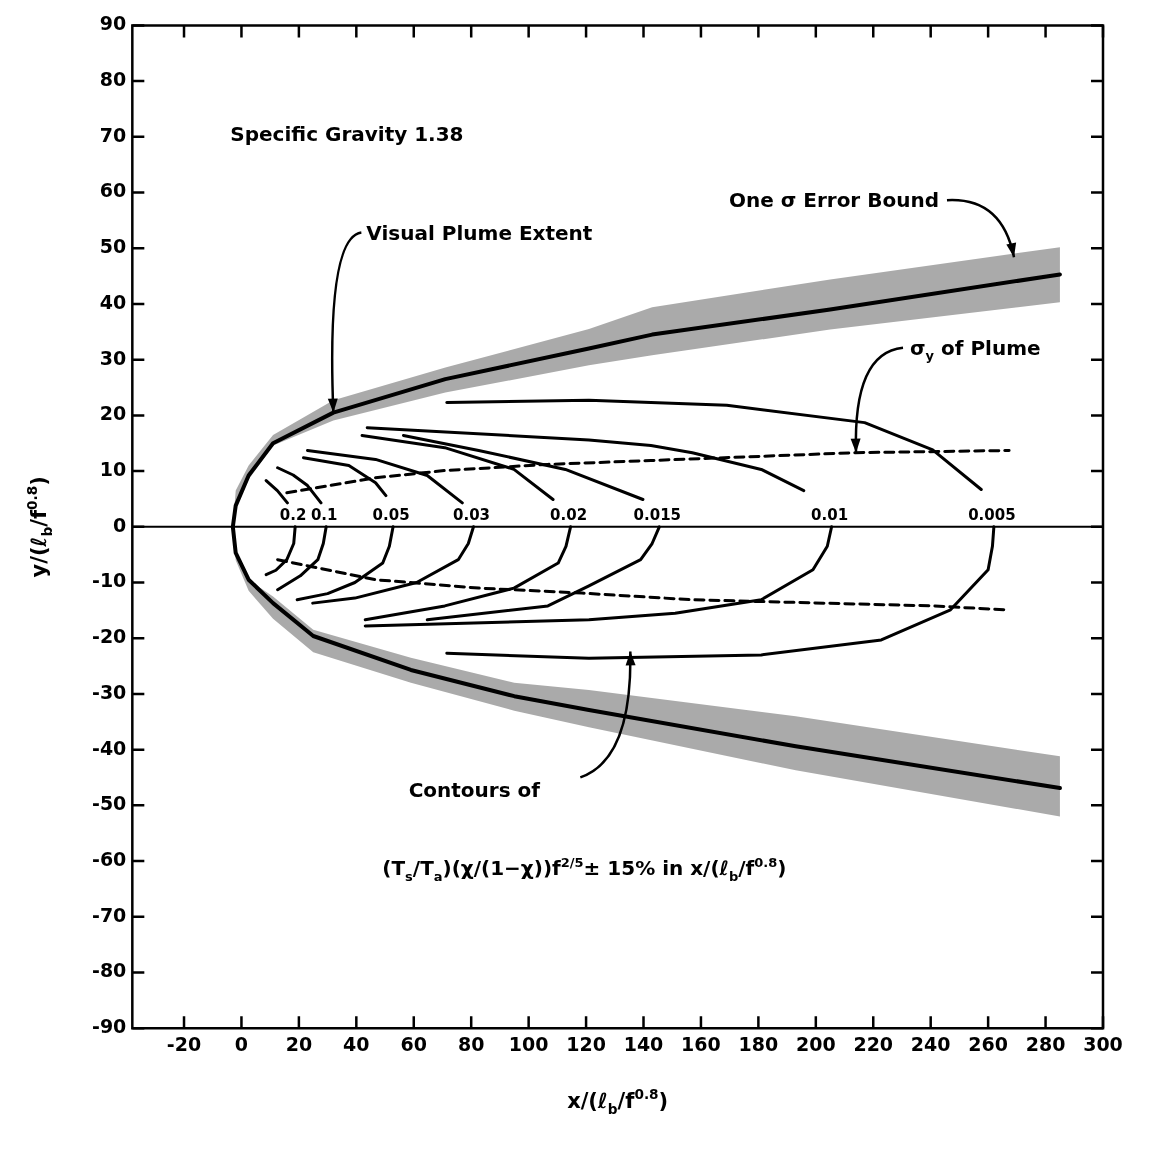  What do you see at coordinates (109, 914) in the screenshot?
I see `y-tick-label: -70` at bounding box center [109, 914].